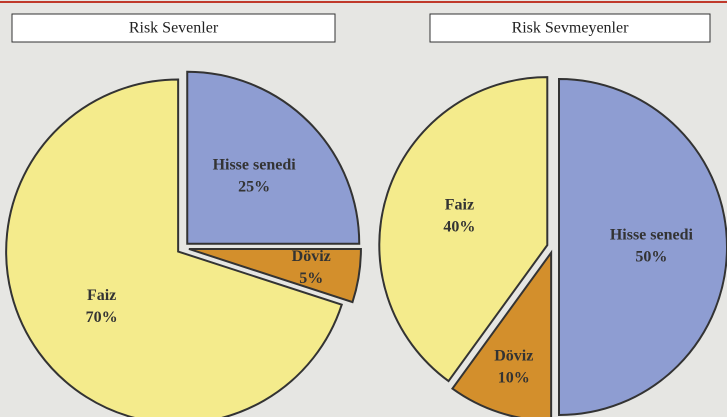  What do you see at coordinates (651, 257) in the screenshot?
I see `value-label: 50%` at bounding box center [651, 257].